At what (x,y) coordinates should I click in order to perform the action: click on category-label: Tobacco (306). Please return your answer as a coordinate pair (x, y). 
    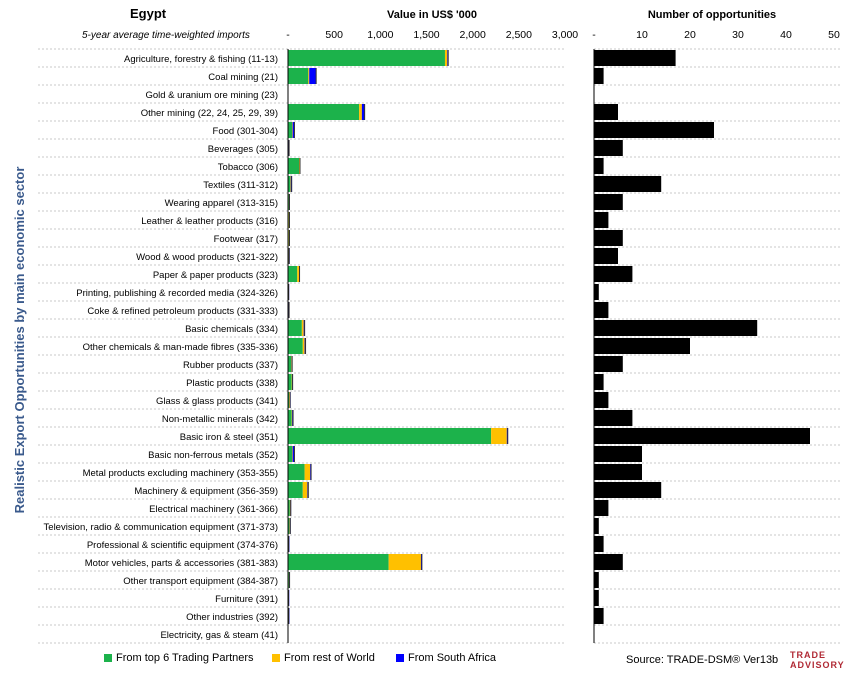
    Looking at the image, I should click on (248, 167).